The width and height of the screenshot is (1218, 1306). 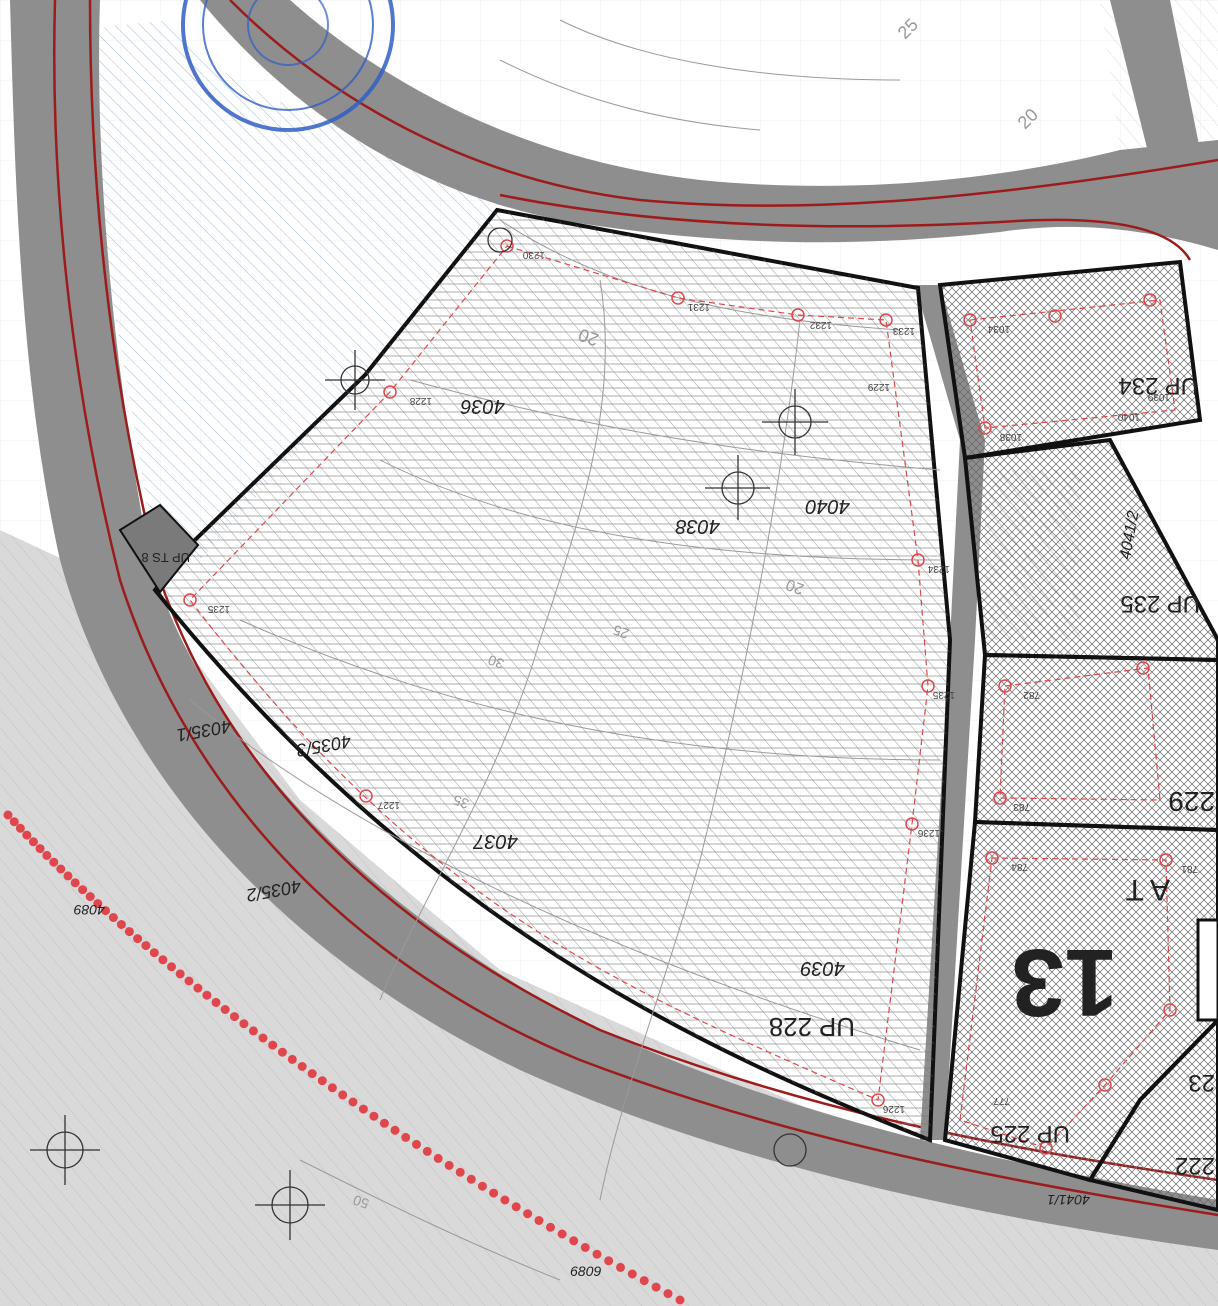 I want to click on svg-text: 777, so click(x=1001, y=1100).